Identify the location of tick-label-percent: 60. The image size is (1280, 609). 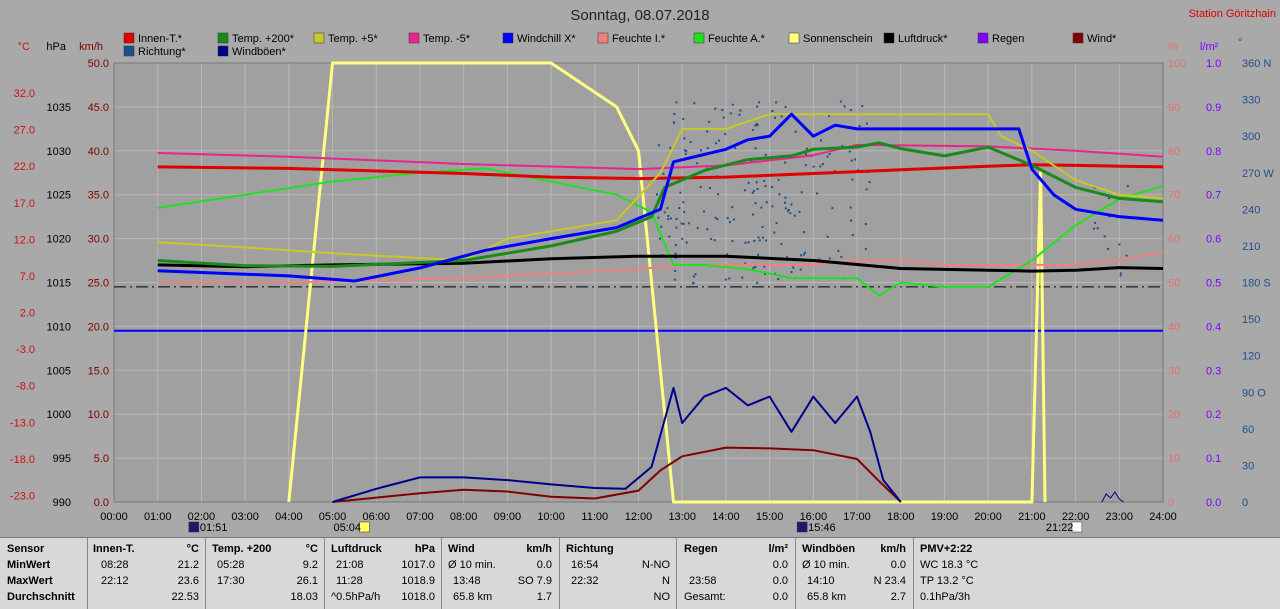
(1174, 240).